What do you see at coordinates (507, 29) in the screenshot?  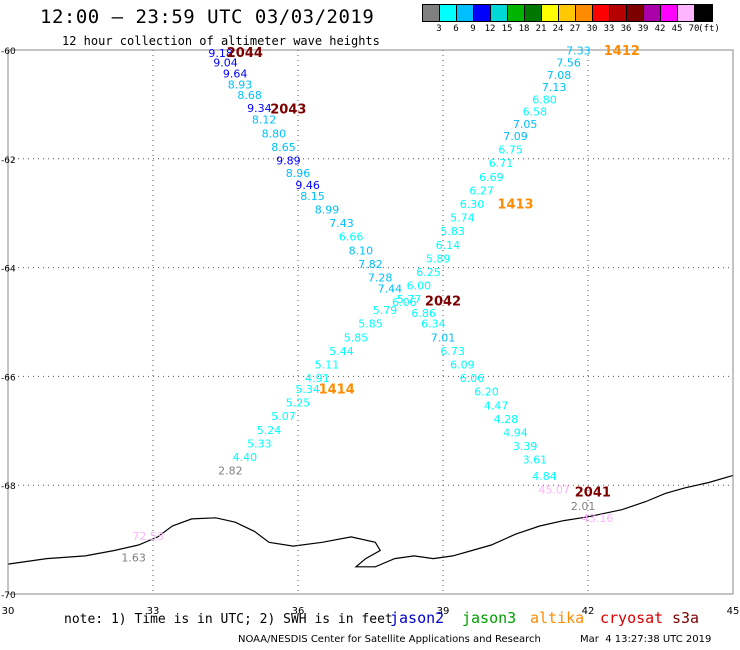 I see `legend-label: 15` at bounding box center [507, 29].